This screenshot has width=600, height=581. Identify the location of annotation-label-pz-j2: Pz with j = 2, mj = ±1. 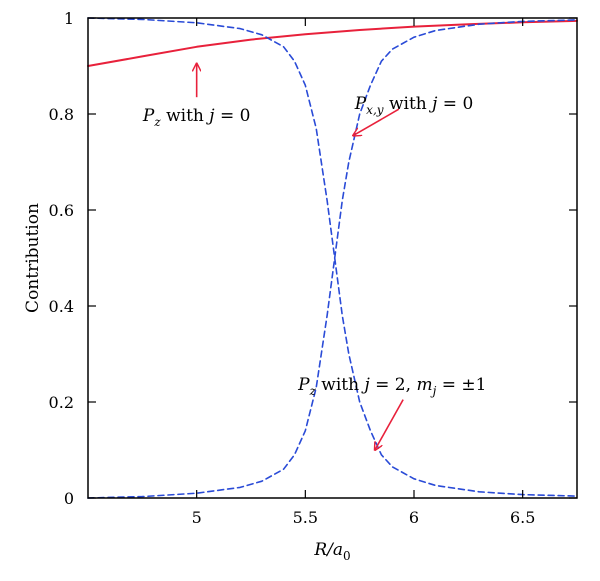
(391, 386).